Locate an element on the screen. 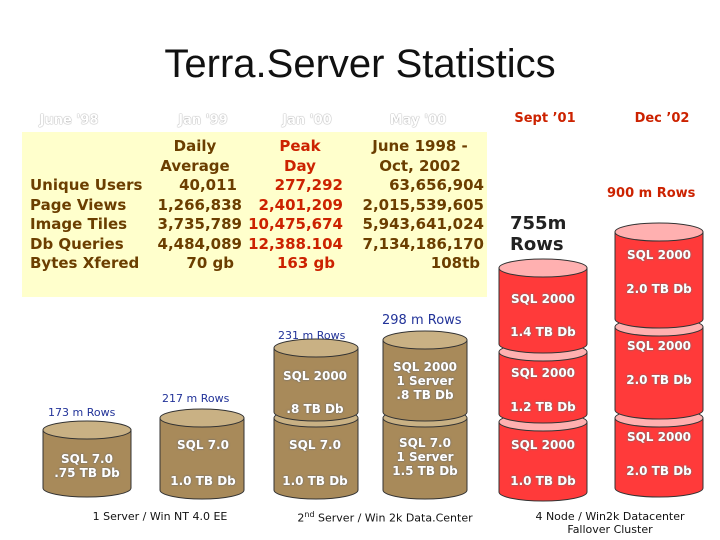 Image resolution: width=720 pixels, height=540 pixels. rows-label-sept01-text: 755m Rows is located at coordinates (538, 234).